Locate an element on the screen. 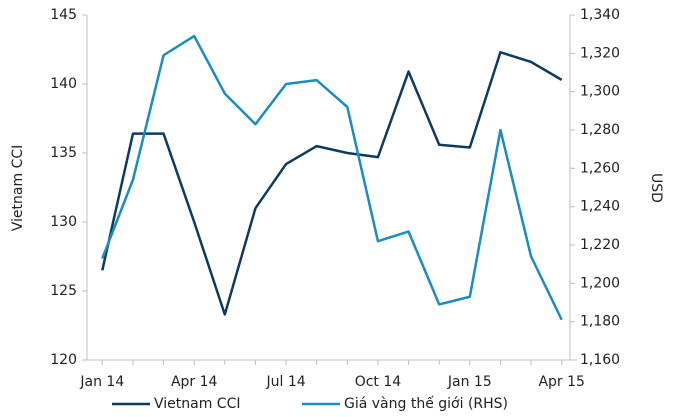 The image size is (678, 417). y-tick-label: 140 is located at coordinates (63, 84).